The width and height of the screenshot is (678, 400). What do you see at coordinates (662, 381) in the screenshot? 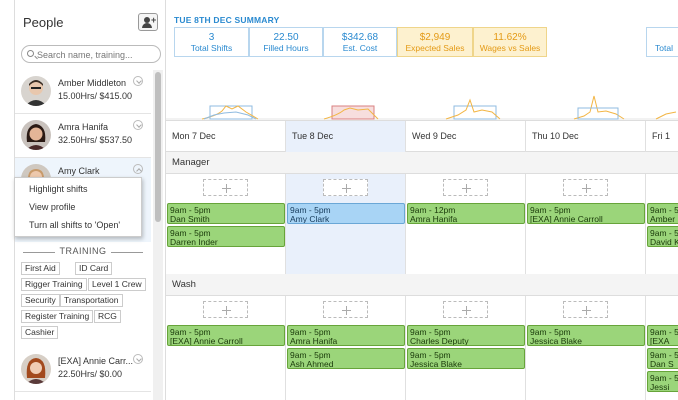
I see `shift-card: 9am - 5pm Jessi` at bounding box center [662, 381].